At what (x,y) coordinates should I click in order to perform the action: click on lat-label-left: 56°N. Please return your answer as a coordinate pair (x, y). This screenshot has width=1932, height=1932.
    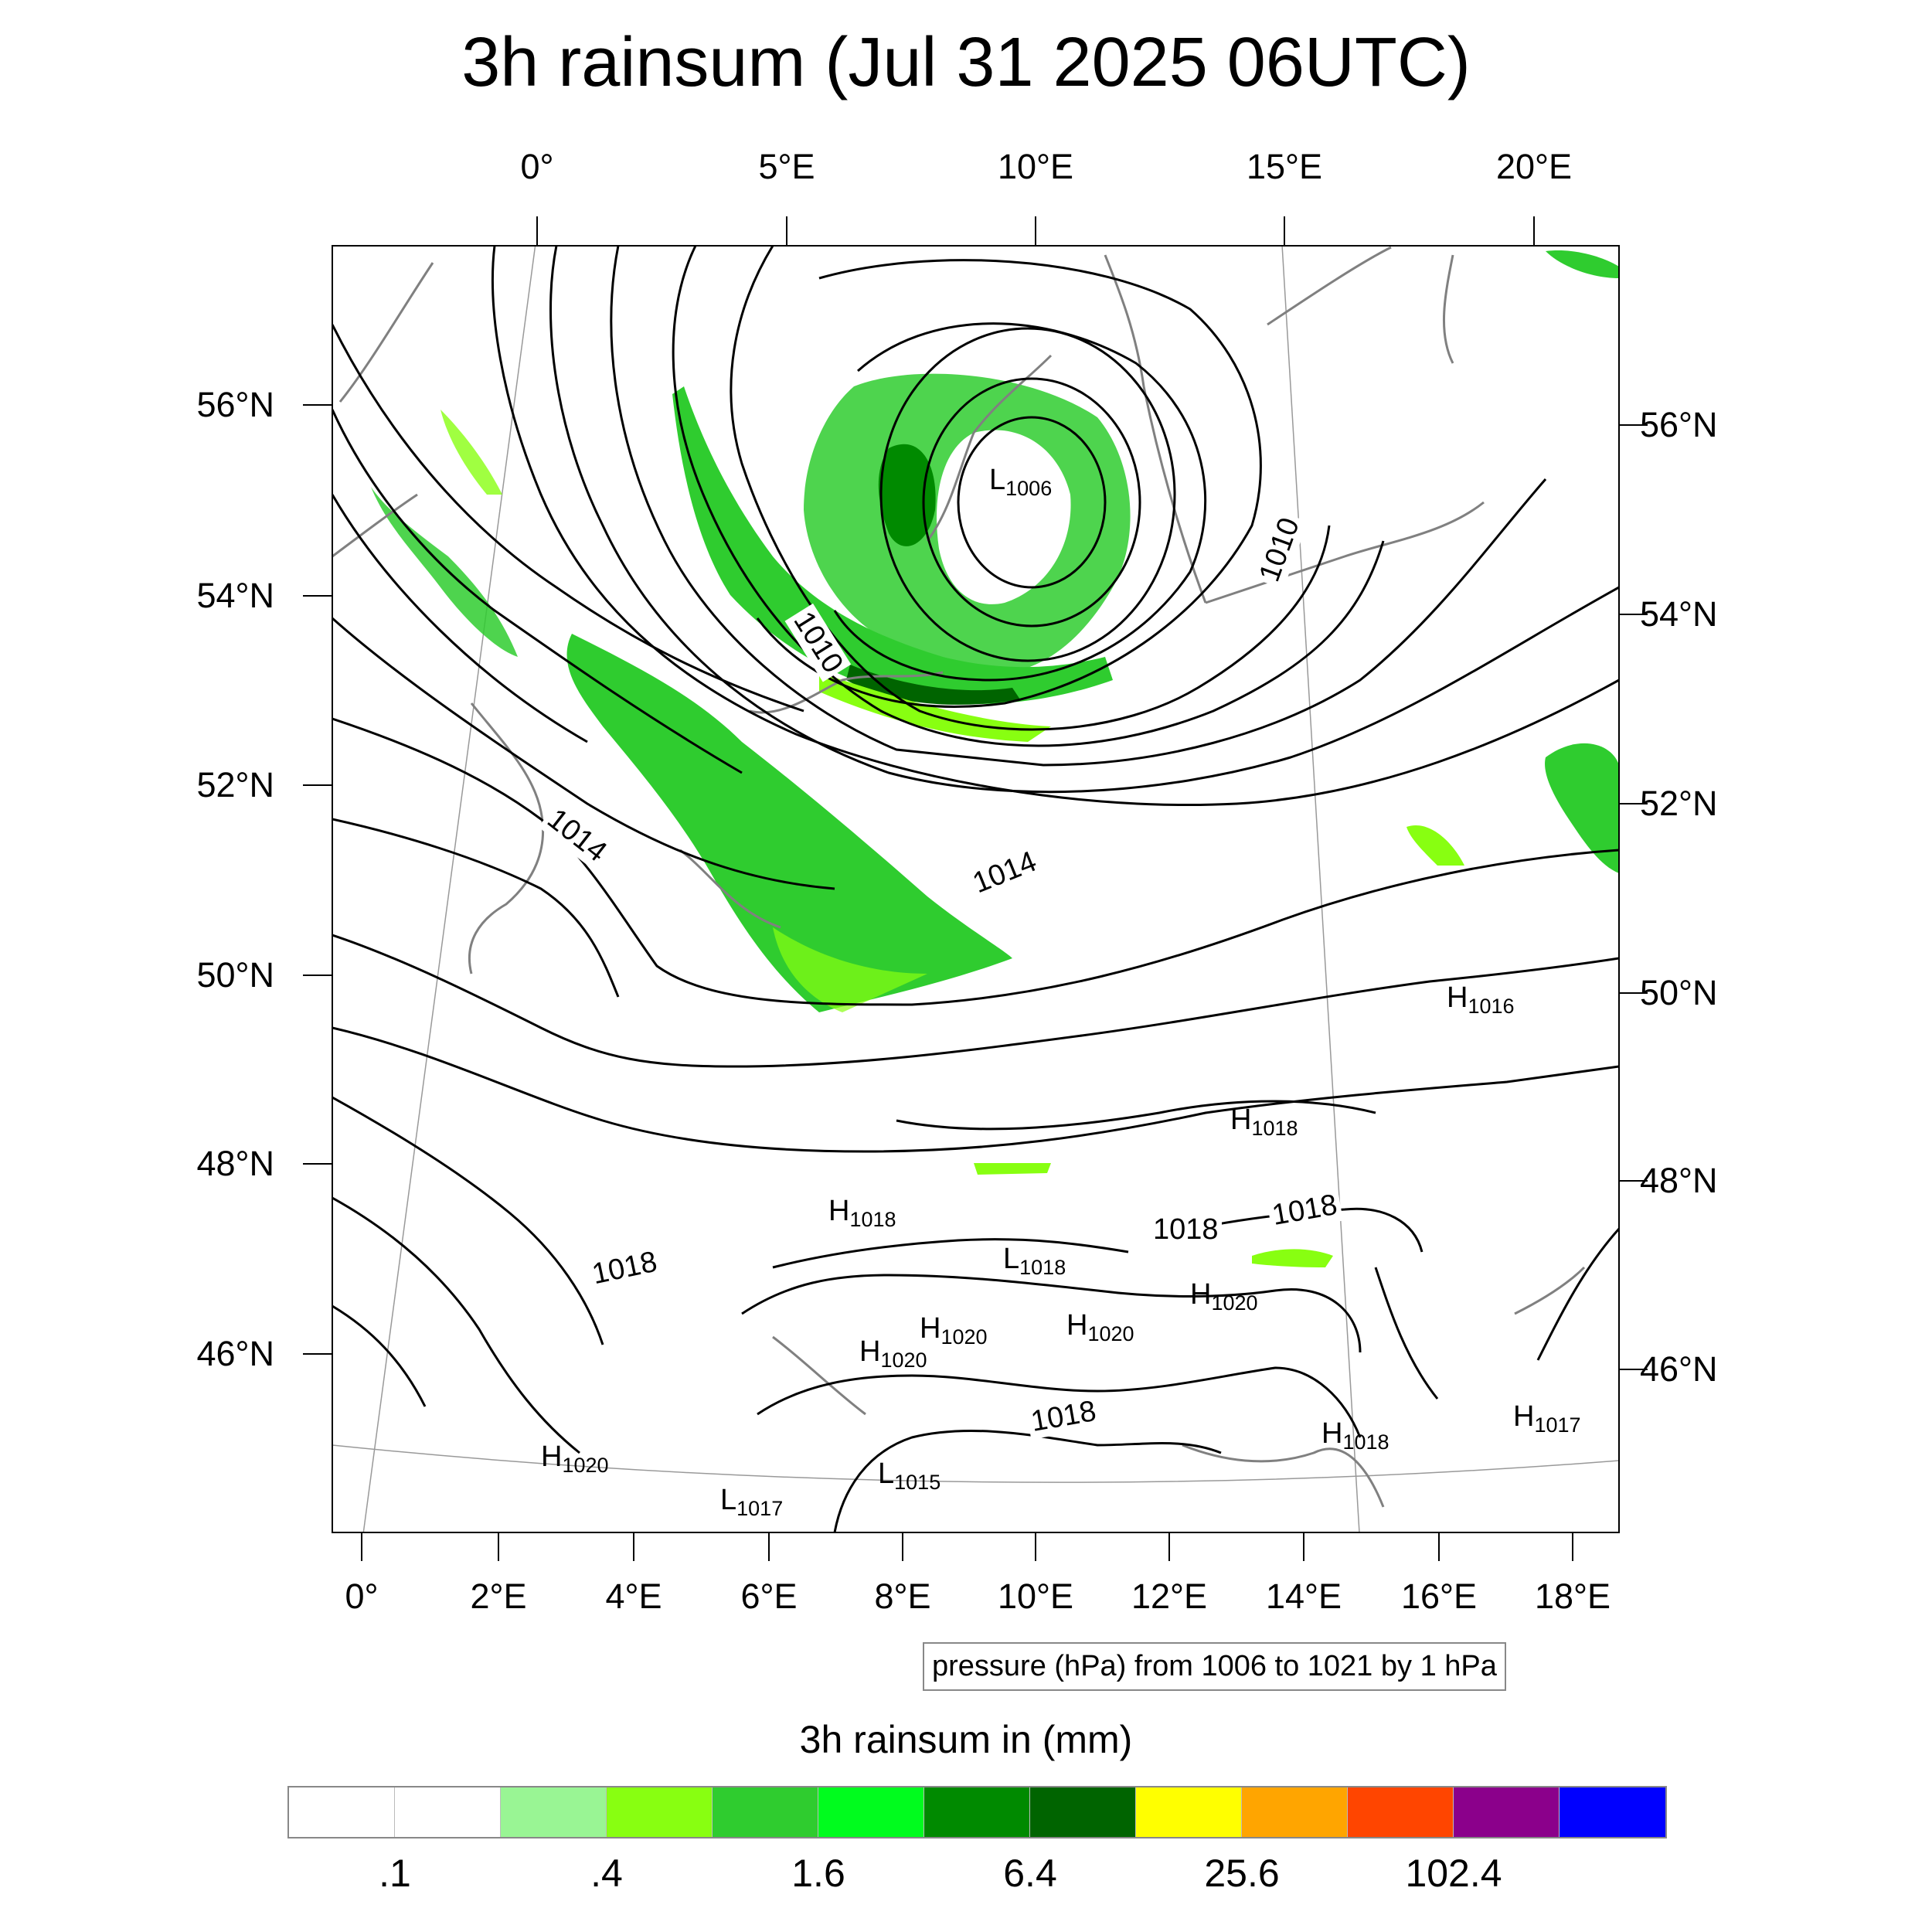
    Looking at the image, I should click on (235, 404).